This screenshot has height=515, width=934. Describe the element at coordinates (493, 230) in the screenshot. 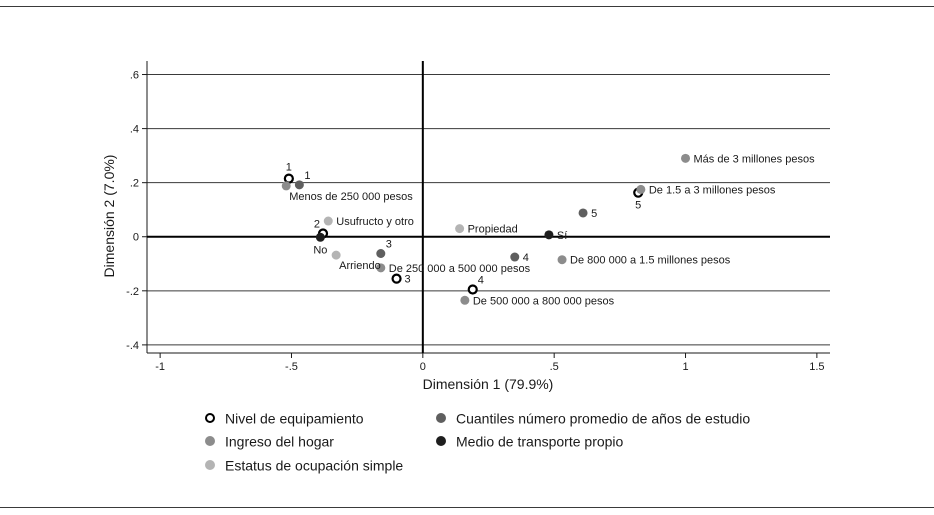

I see `point-label: Propiedad` at that location.